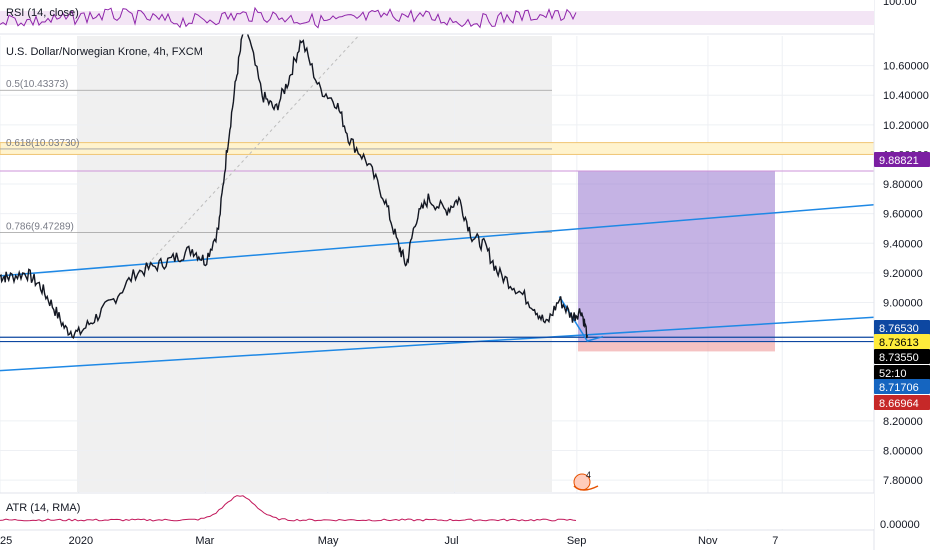 The width and height of the screenshot is (932, 550). I want to click on earnings-event-icon, so click(586, 482).